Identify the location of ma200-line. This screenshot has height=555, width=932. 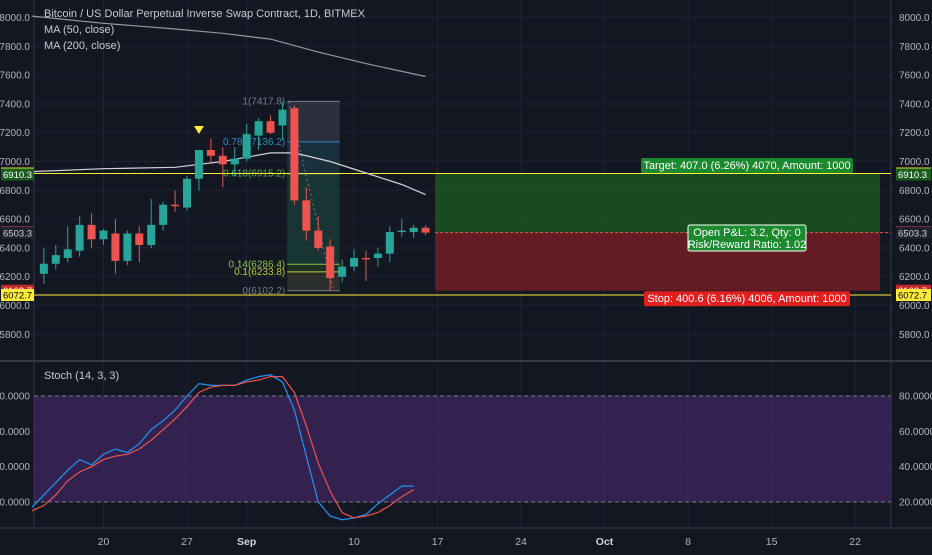
(228, 46).